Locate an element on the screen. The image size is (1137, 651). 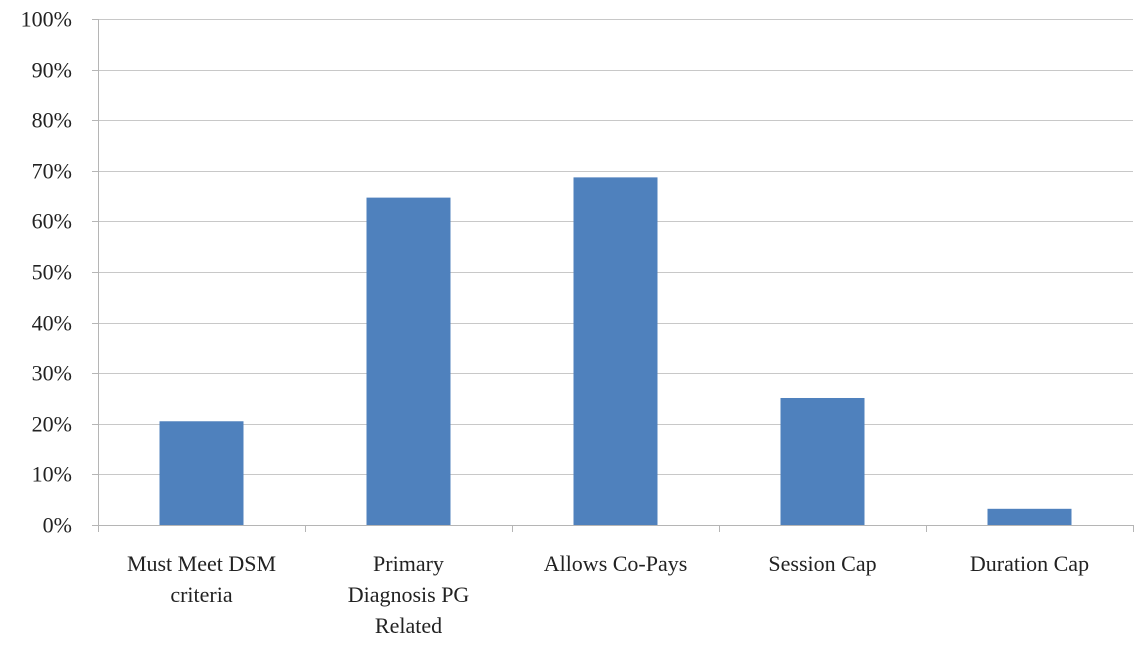
y-tick-label: 80% is located at coordinates (52, 120).